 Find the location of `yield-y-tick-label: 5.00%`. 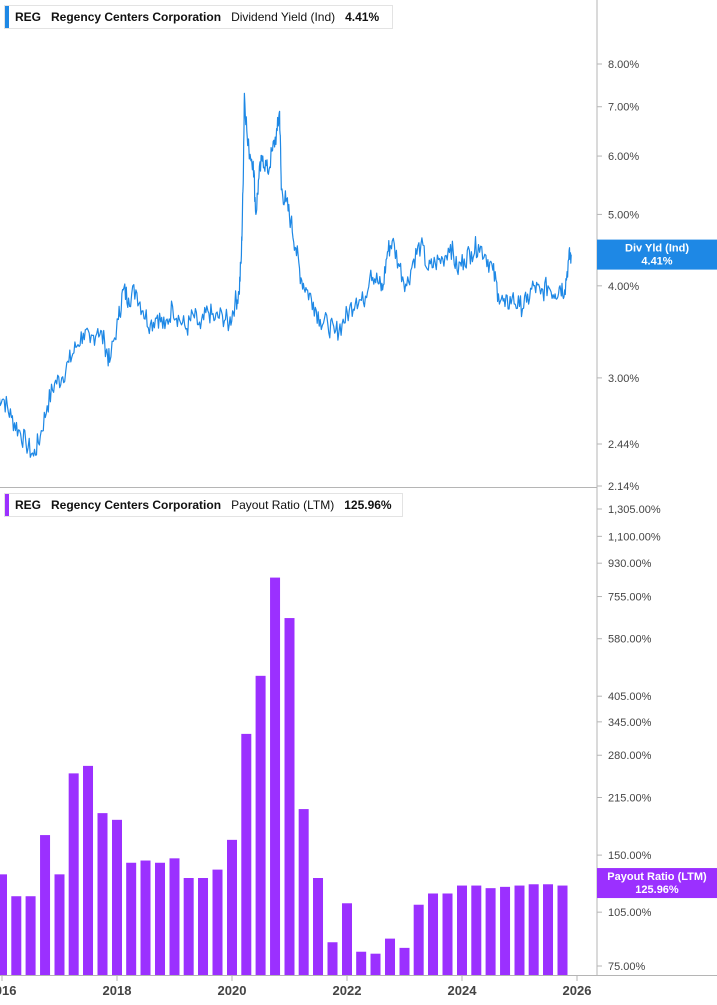

yield-y-tick-label: 5.00% is located at coordinates (623, 215).